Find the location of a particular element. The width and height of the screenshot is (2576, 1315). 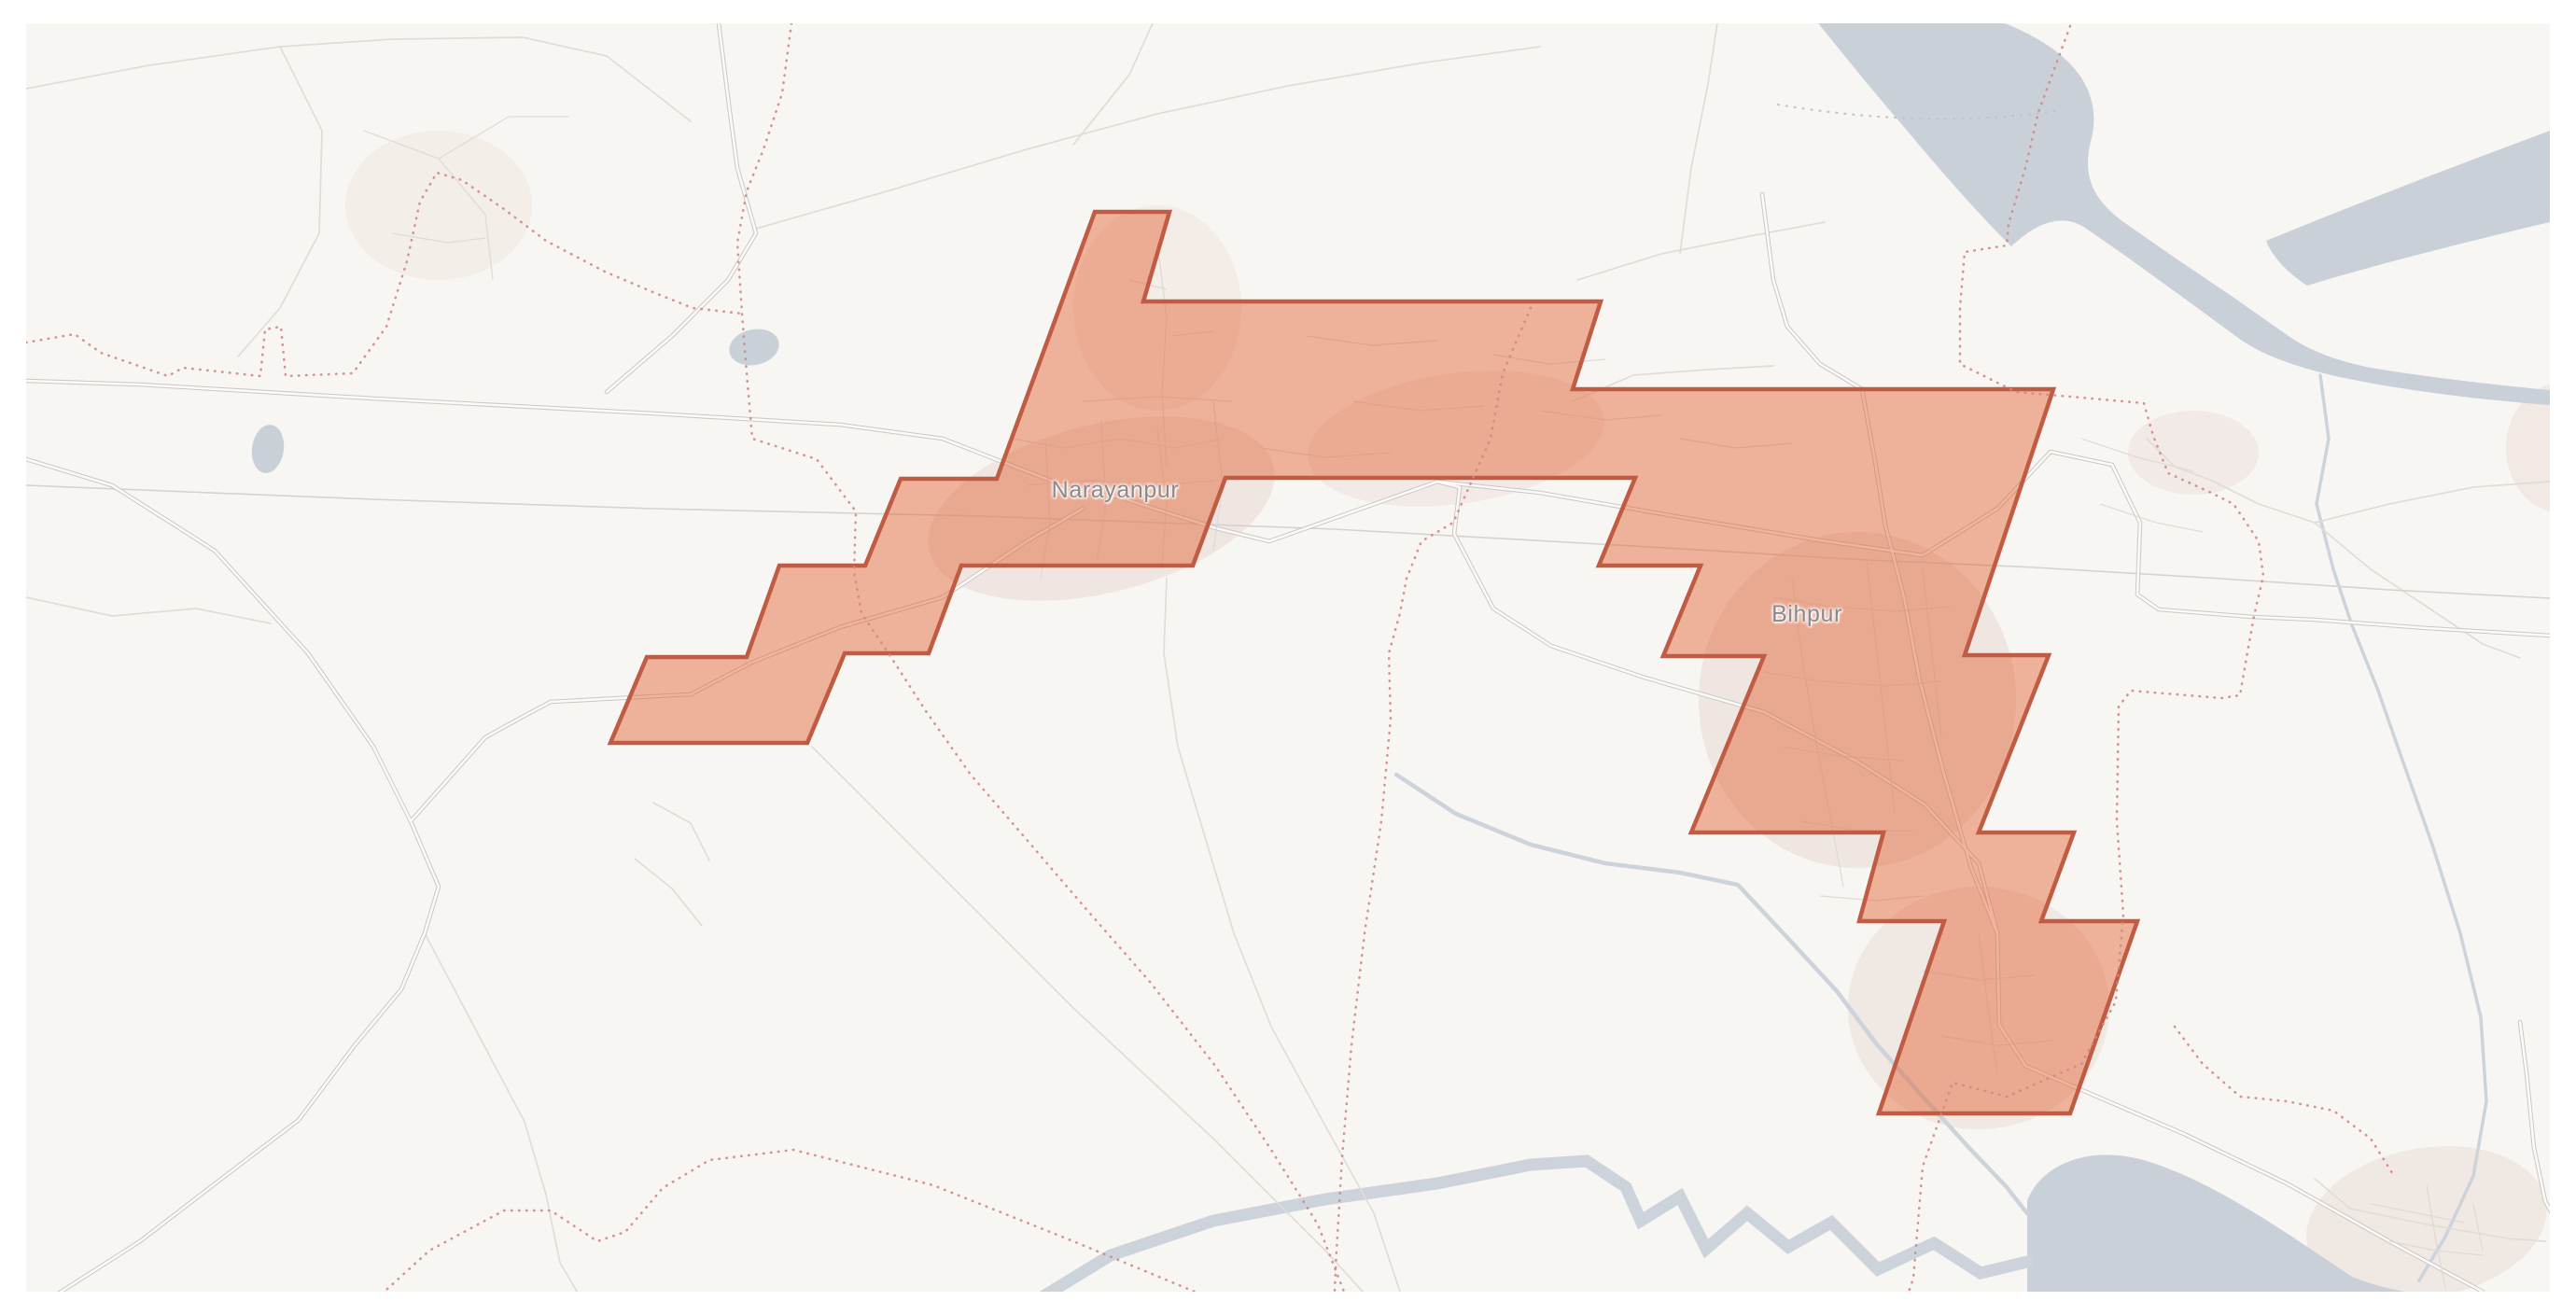

place-label-bihpur: Bihpur is located at coordinates (1806, 614).